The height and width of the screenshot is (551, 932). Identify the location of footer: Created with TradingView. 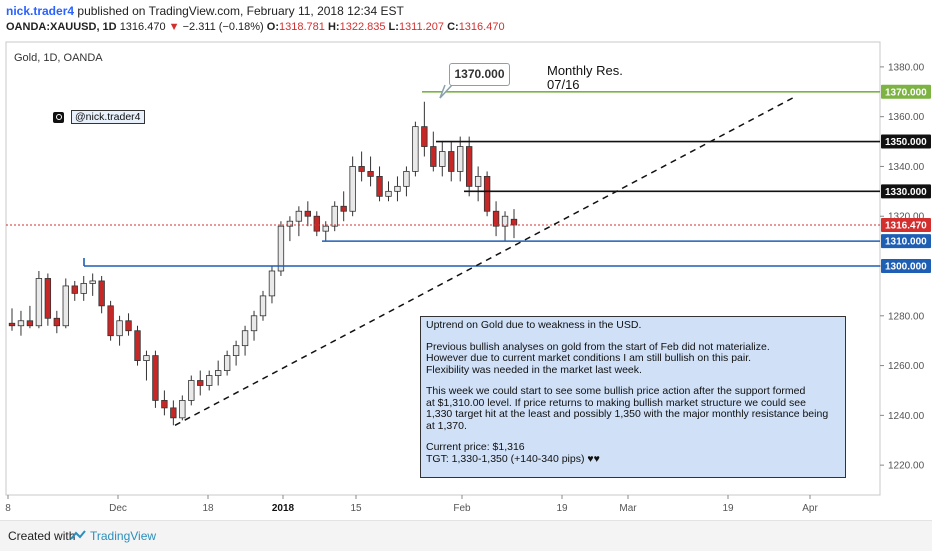
(466, 535).